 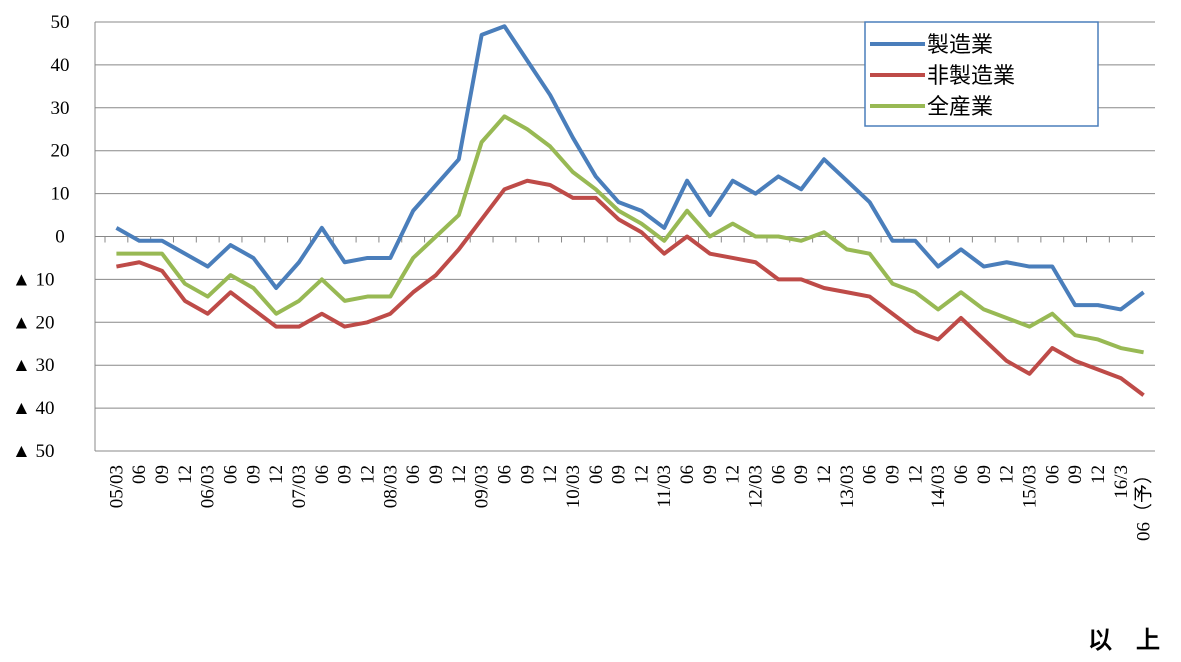 I want to click on x-tick-label: 16/3, so click(x=1121, y=482).